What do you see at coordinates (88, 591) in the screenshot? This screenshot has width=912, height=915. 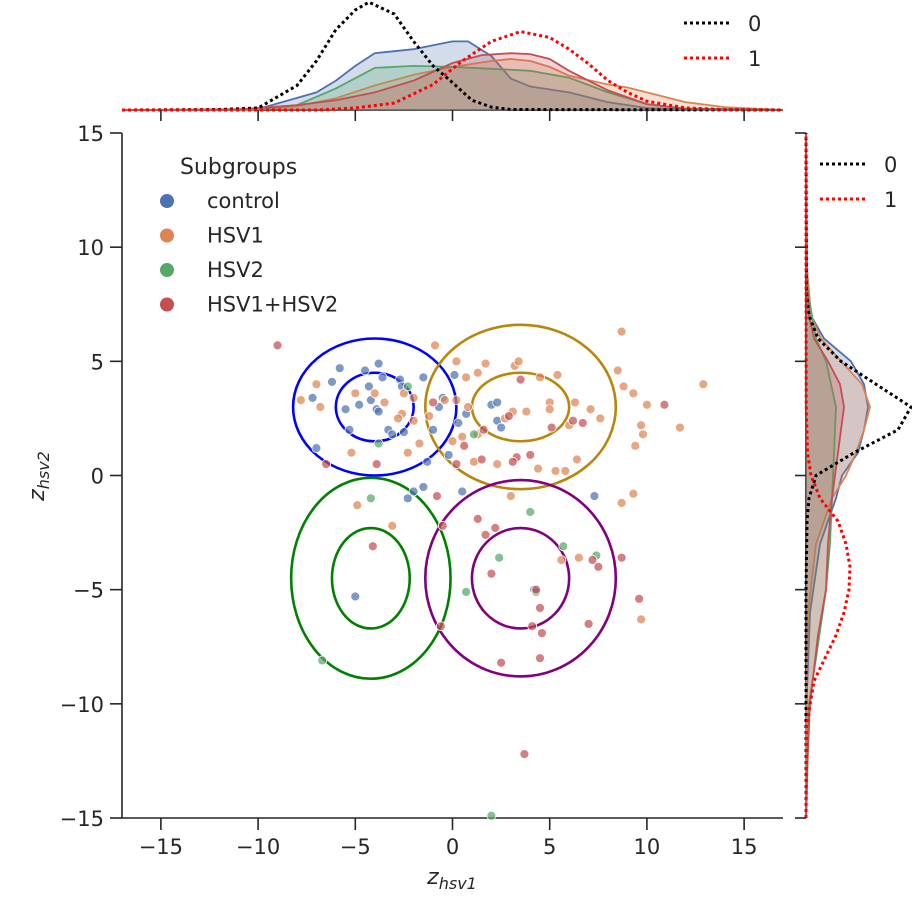 I see `y-tick-label: −5` at bounding box center [88, 591].